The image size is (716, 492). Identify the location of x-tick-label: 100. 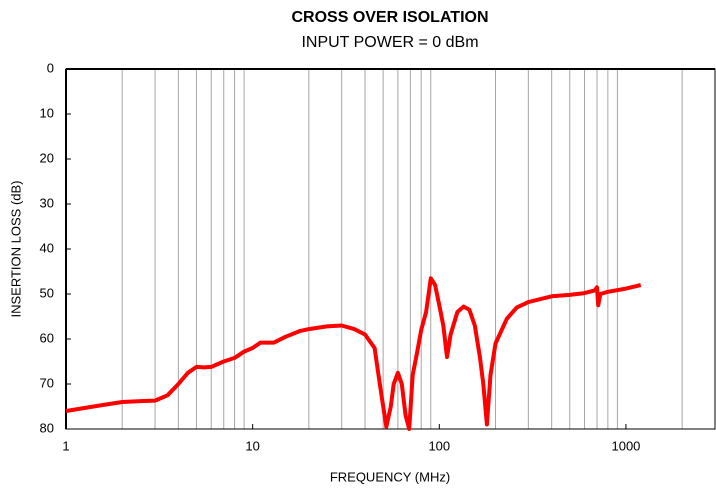
(439, 445).